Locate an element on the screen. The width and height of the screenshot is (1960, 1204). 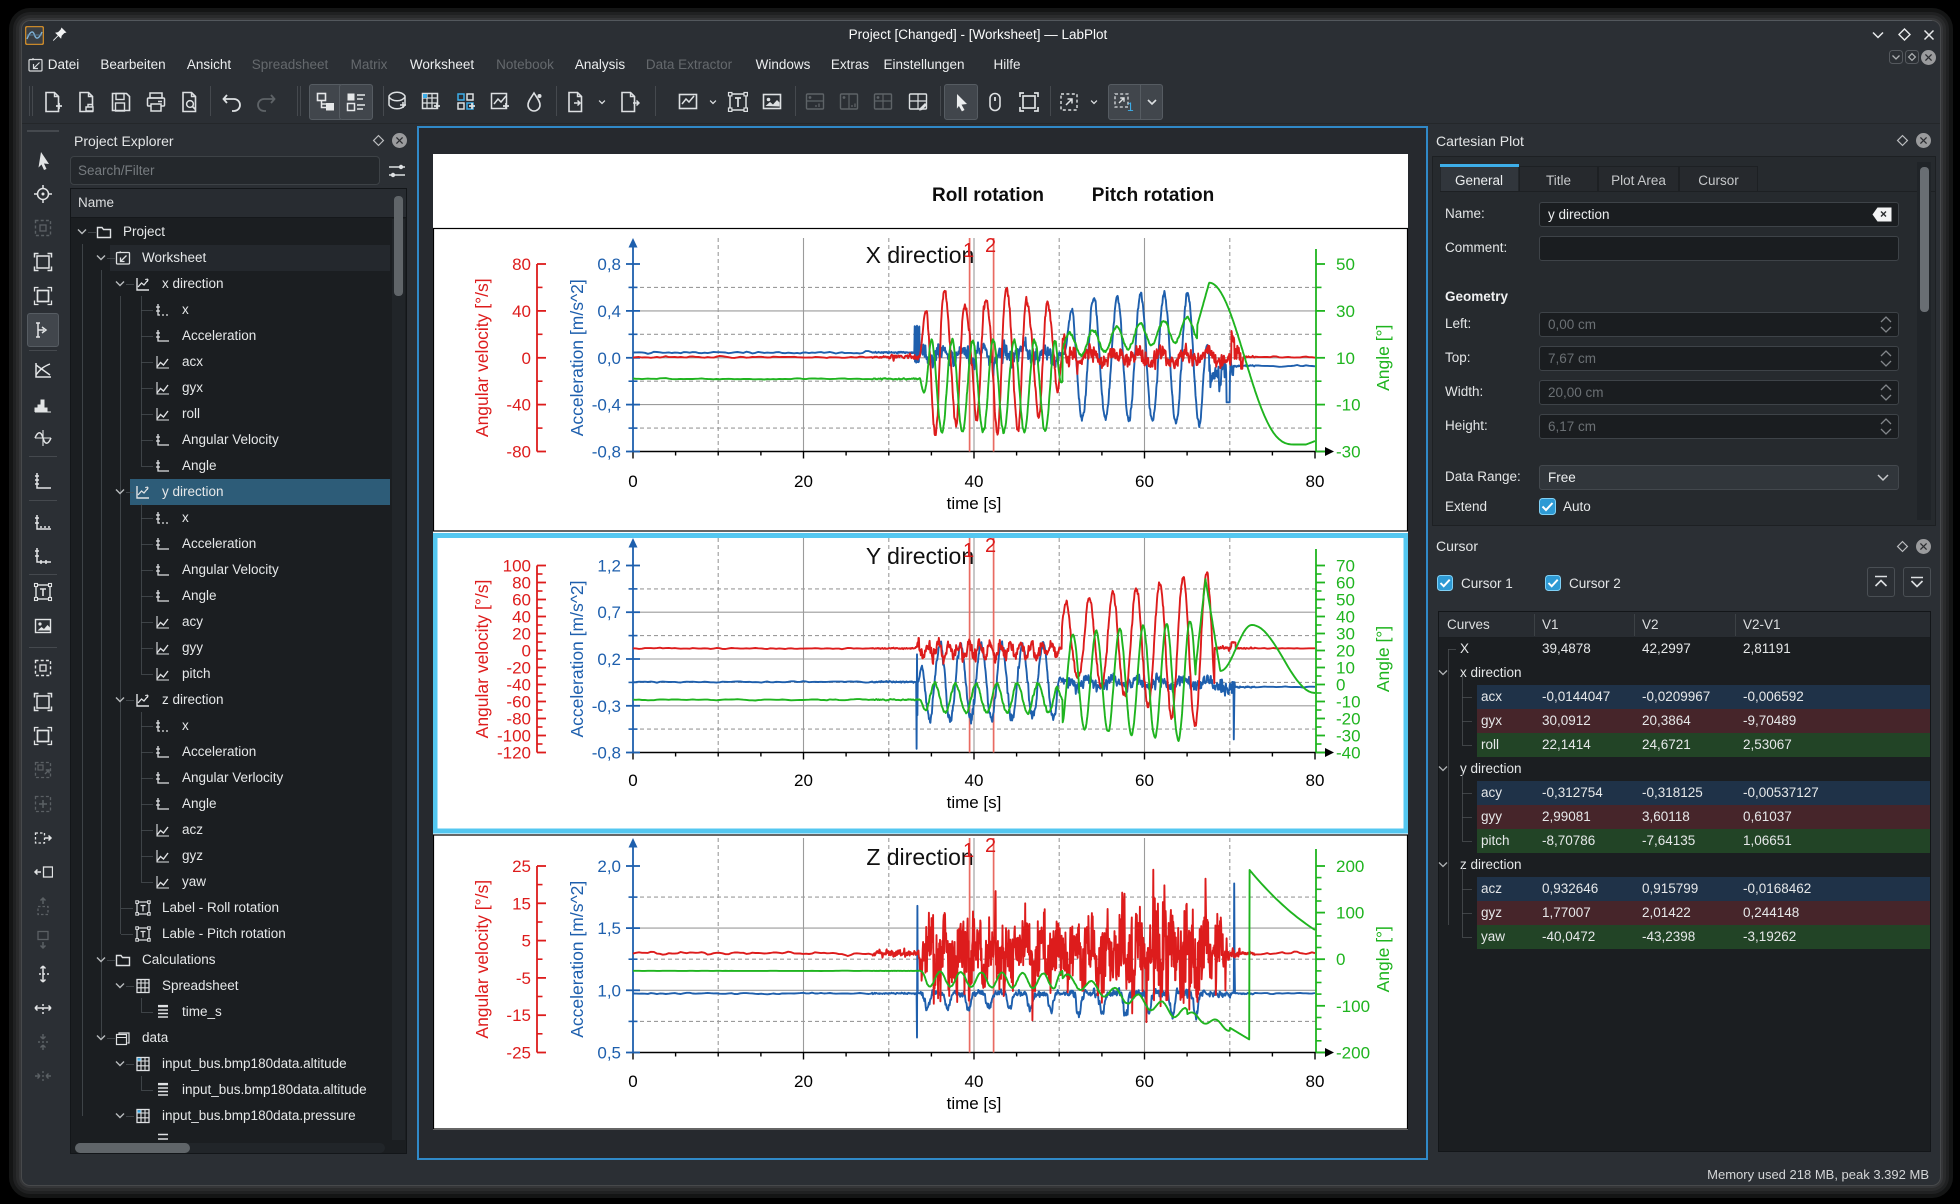
svg-text: 0,4 is located at coordinates (609, 311).